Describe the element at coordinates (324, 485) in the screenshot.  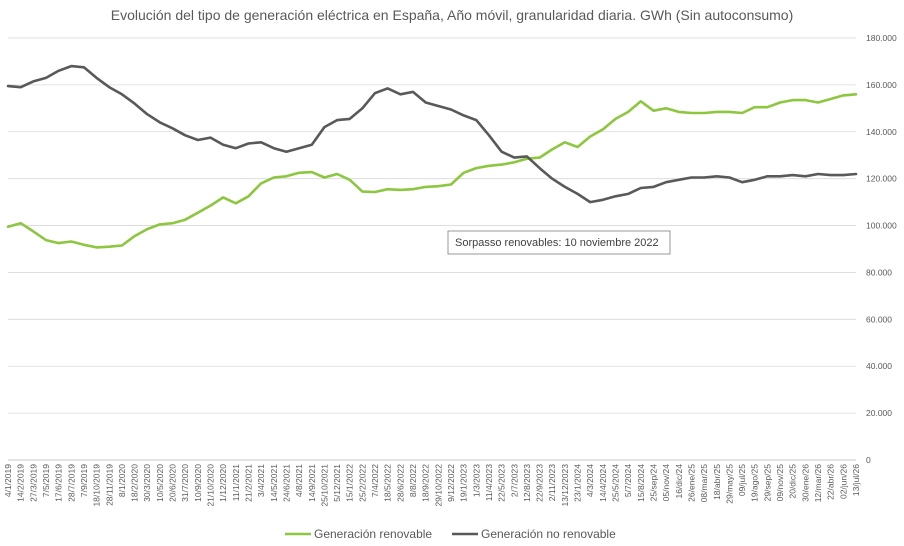
I see `x-tick-label: 25/10/2021` at that location.